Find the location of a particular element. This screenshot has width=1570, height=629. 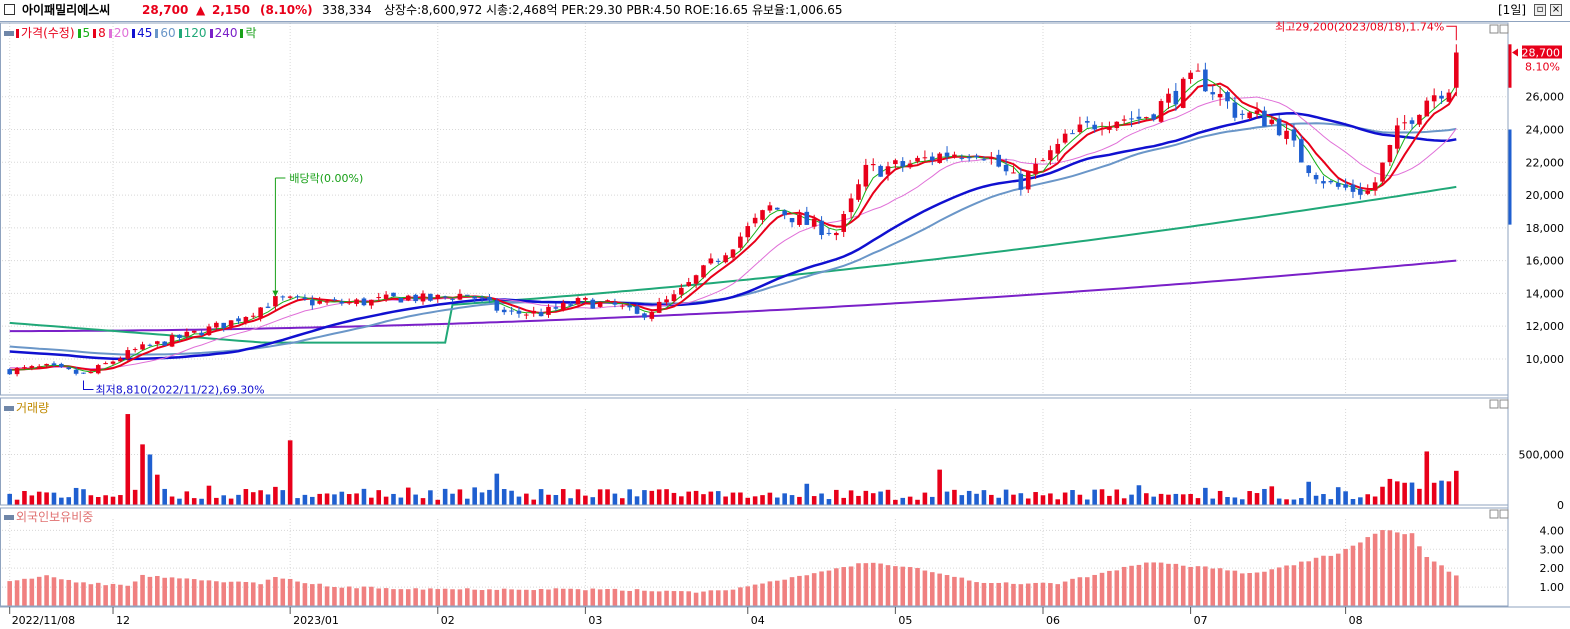

ex-dividend-arrow-icon is located at coordinates (275, 293).